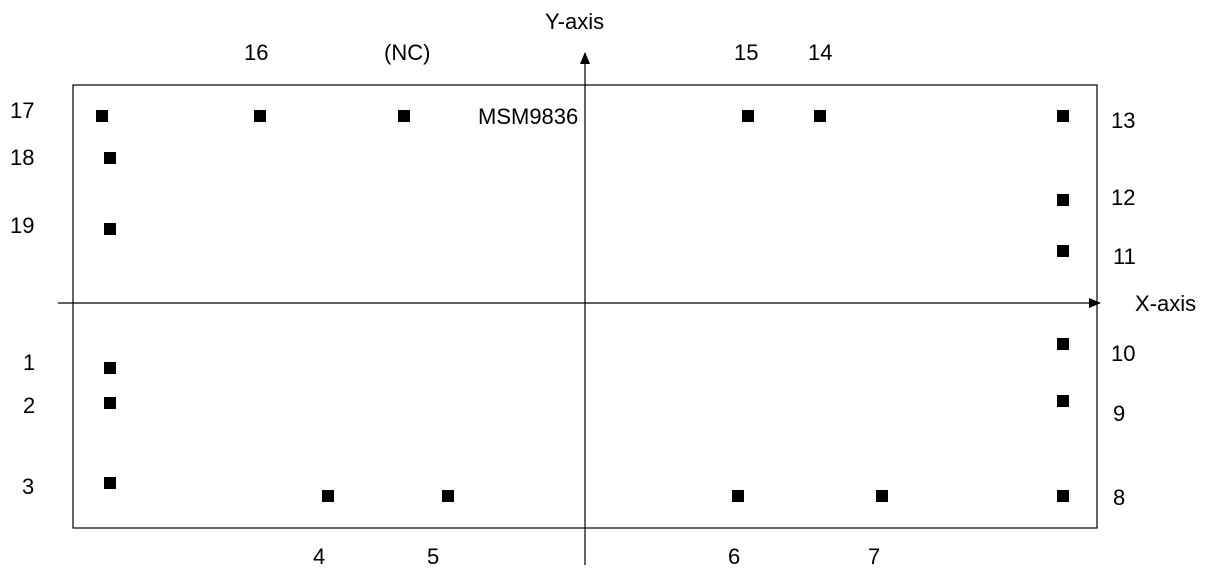 The image size is (1211, 568). What do you see at coordinates (110, 229) in the screenshot?
I see `pad-19-marker` at bounding box center [110, 229].